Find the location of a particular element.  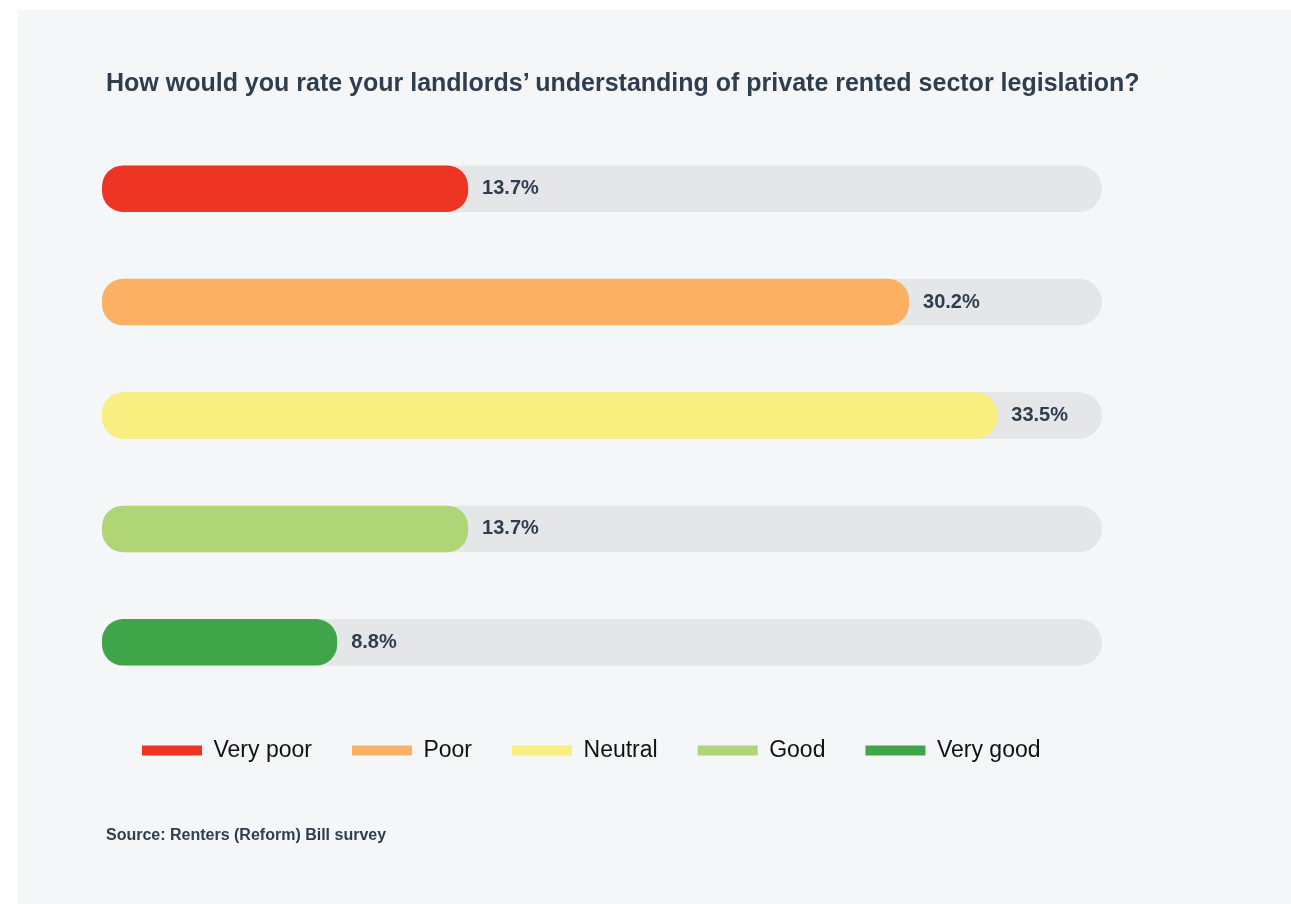

chart-title: How would you rate your landlords’ understanding of private rented sector legislation? is located at coordinates (623, 82).